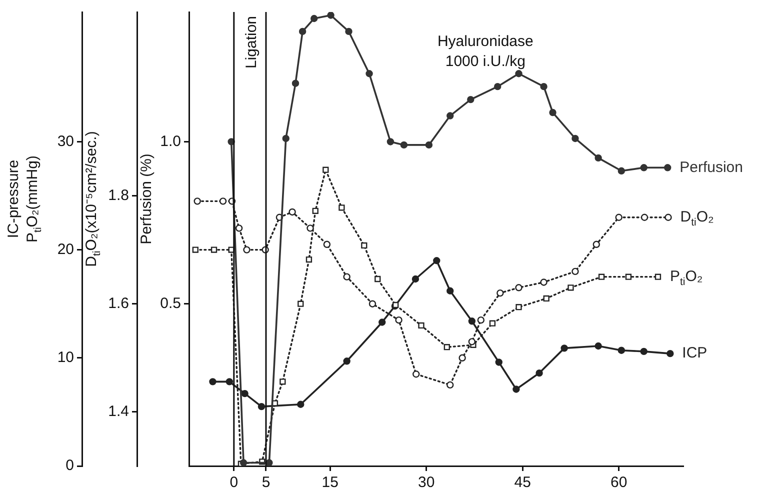 This screenshot has height=501, width=775. I want to click on ref-line-label: Ligation, so click(251, 42).